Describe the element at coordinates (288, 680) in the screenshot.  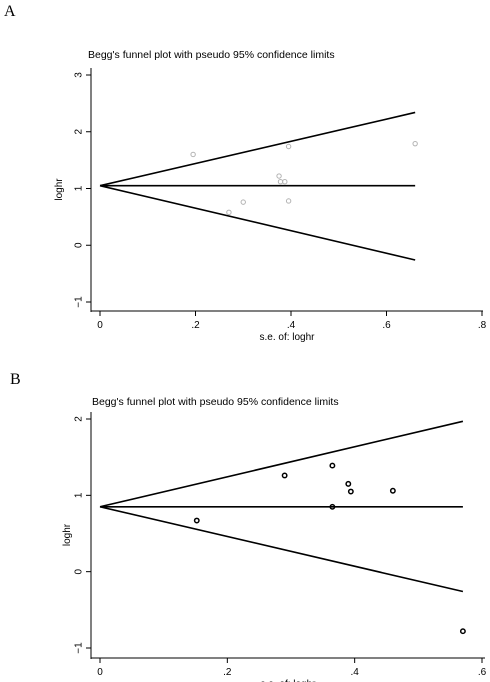
I see `panel-b-x-axis-label: s.e. of: loghr` at that location.